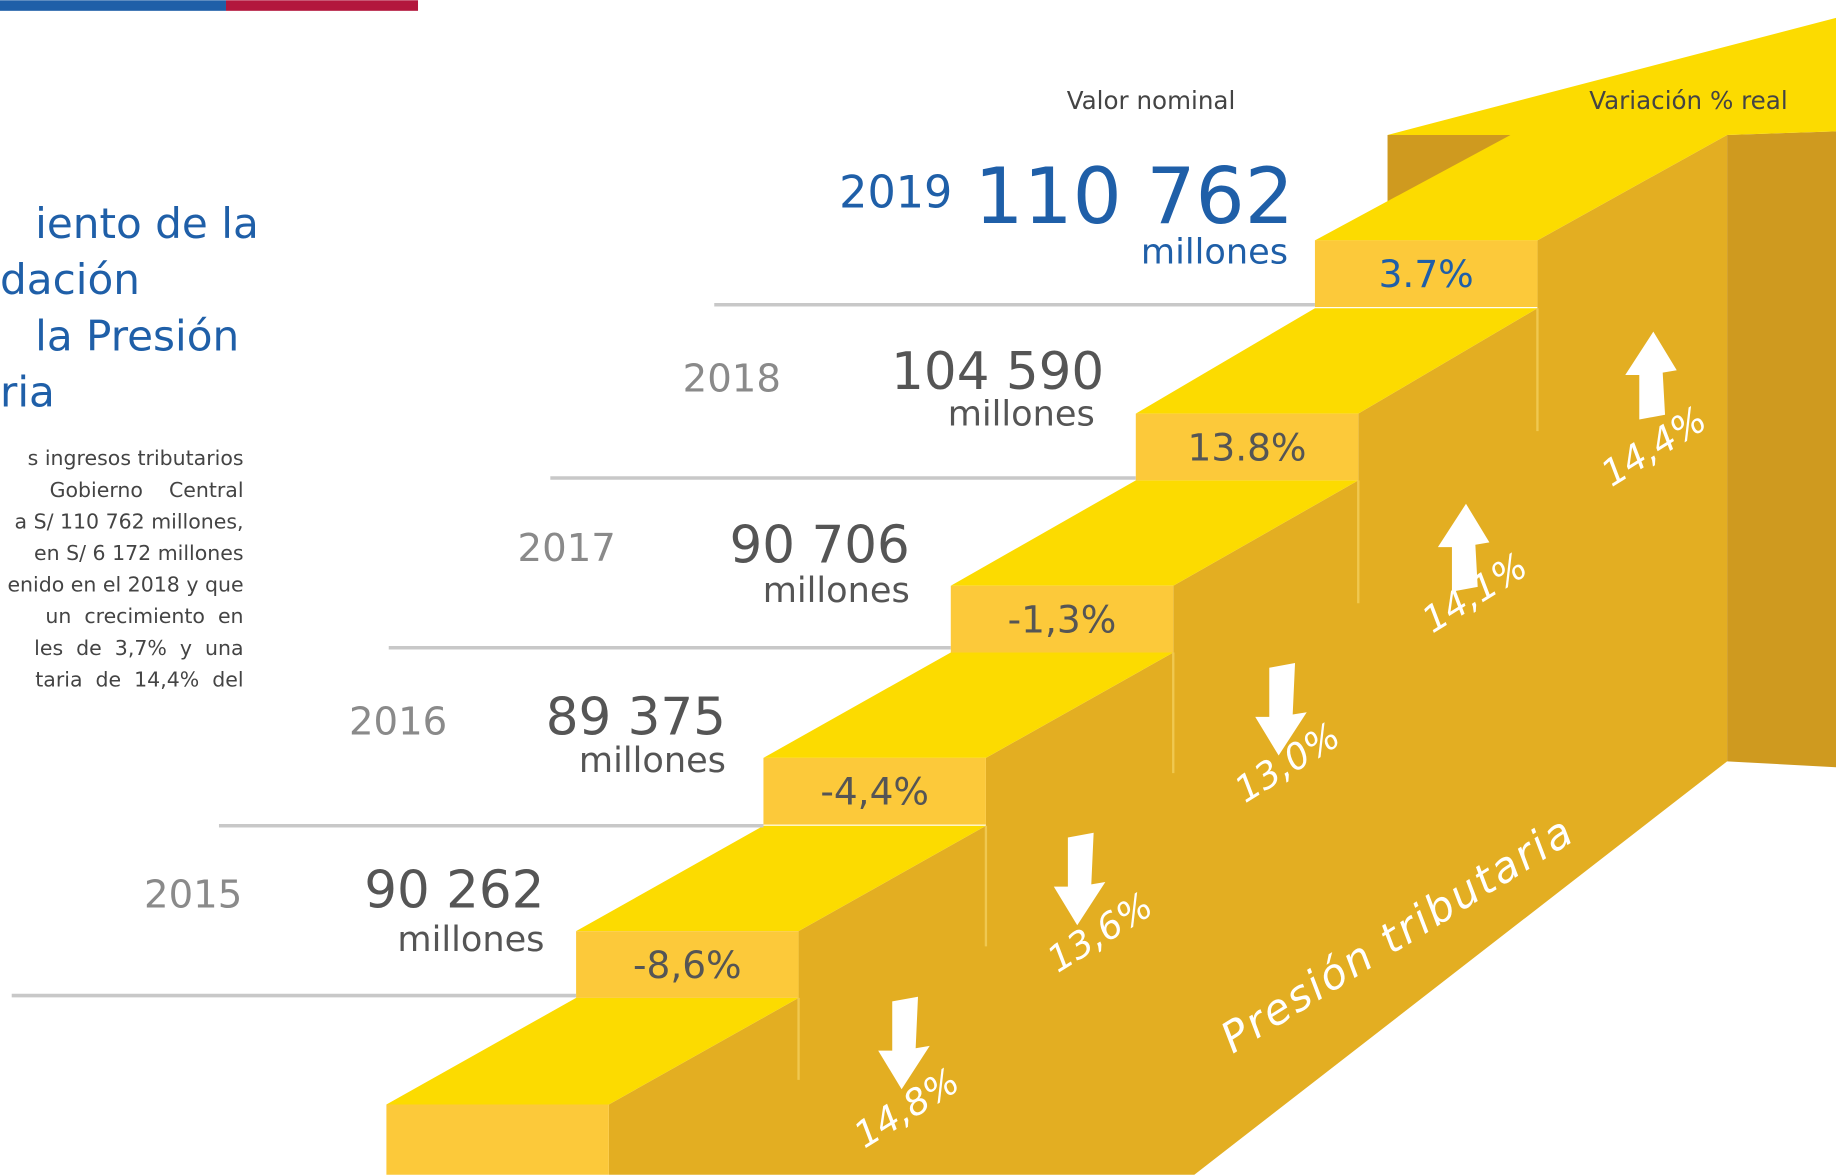 The image size is (1836, 1175). I want to click on header: Variación % real, so click(1688, 100).